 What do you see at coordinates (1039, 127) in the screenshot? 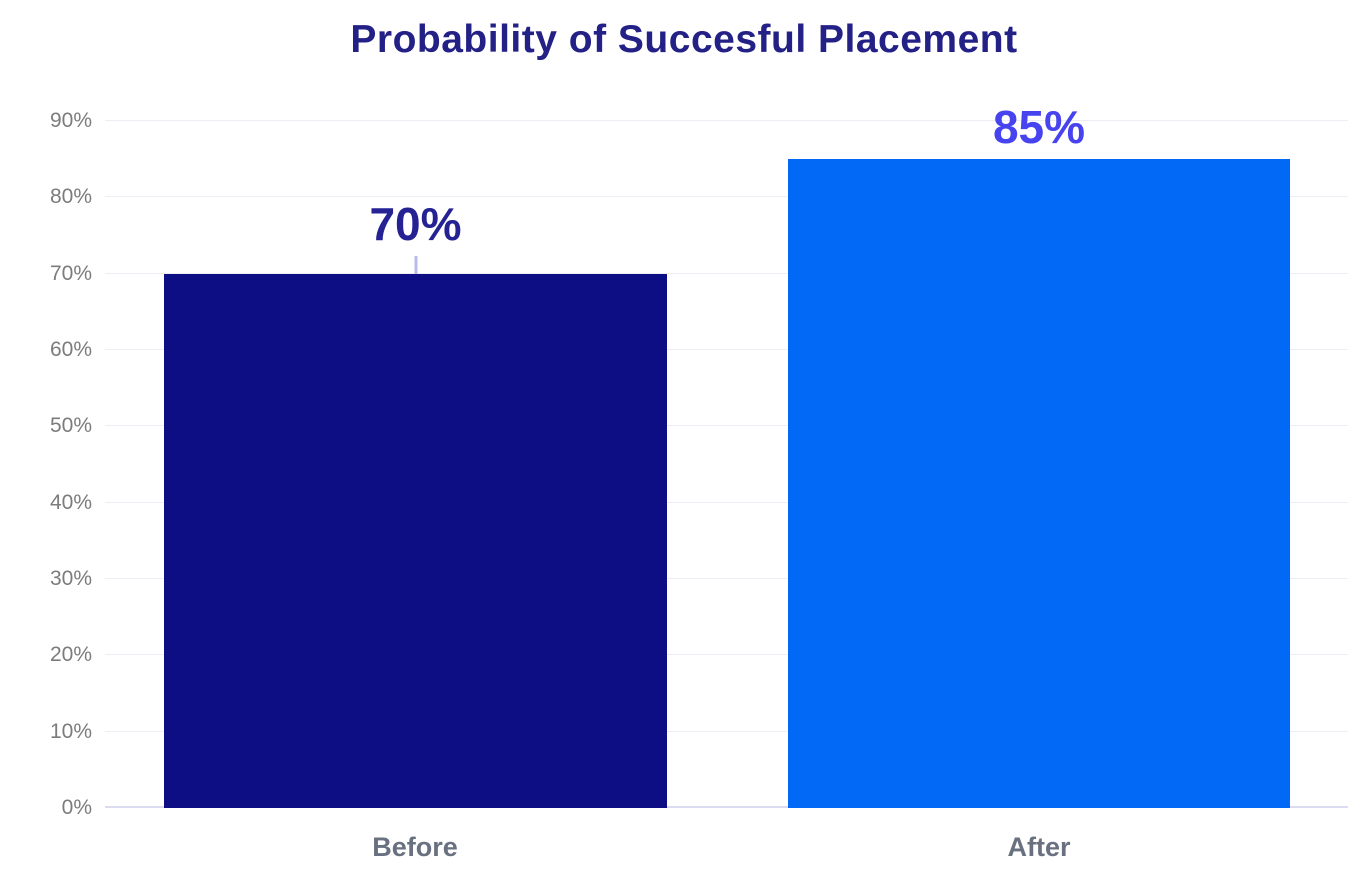
I see `data-label-after: 85%` at bounding box center [1039, 127].